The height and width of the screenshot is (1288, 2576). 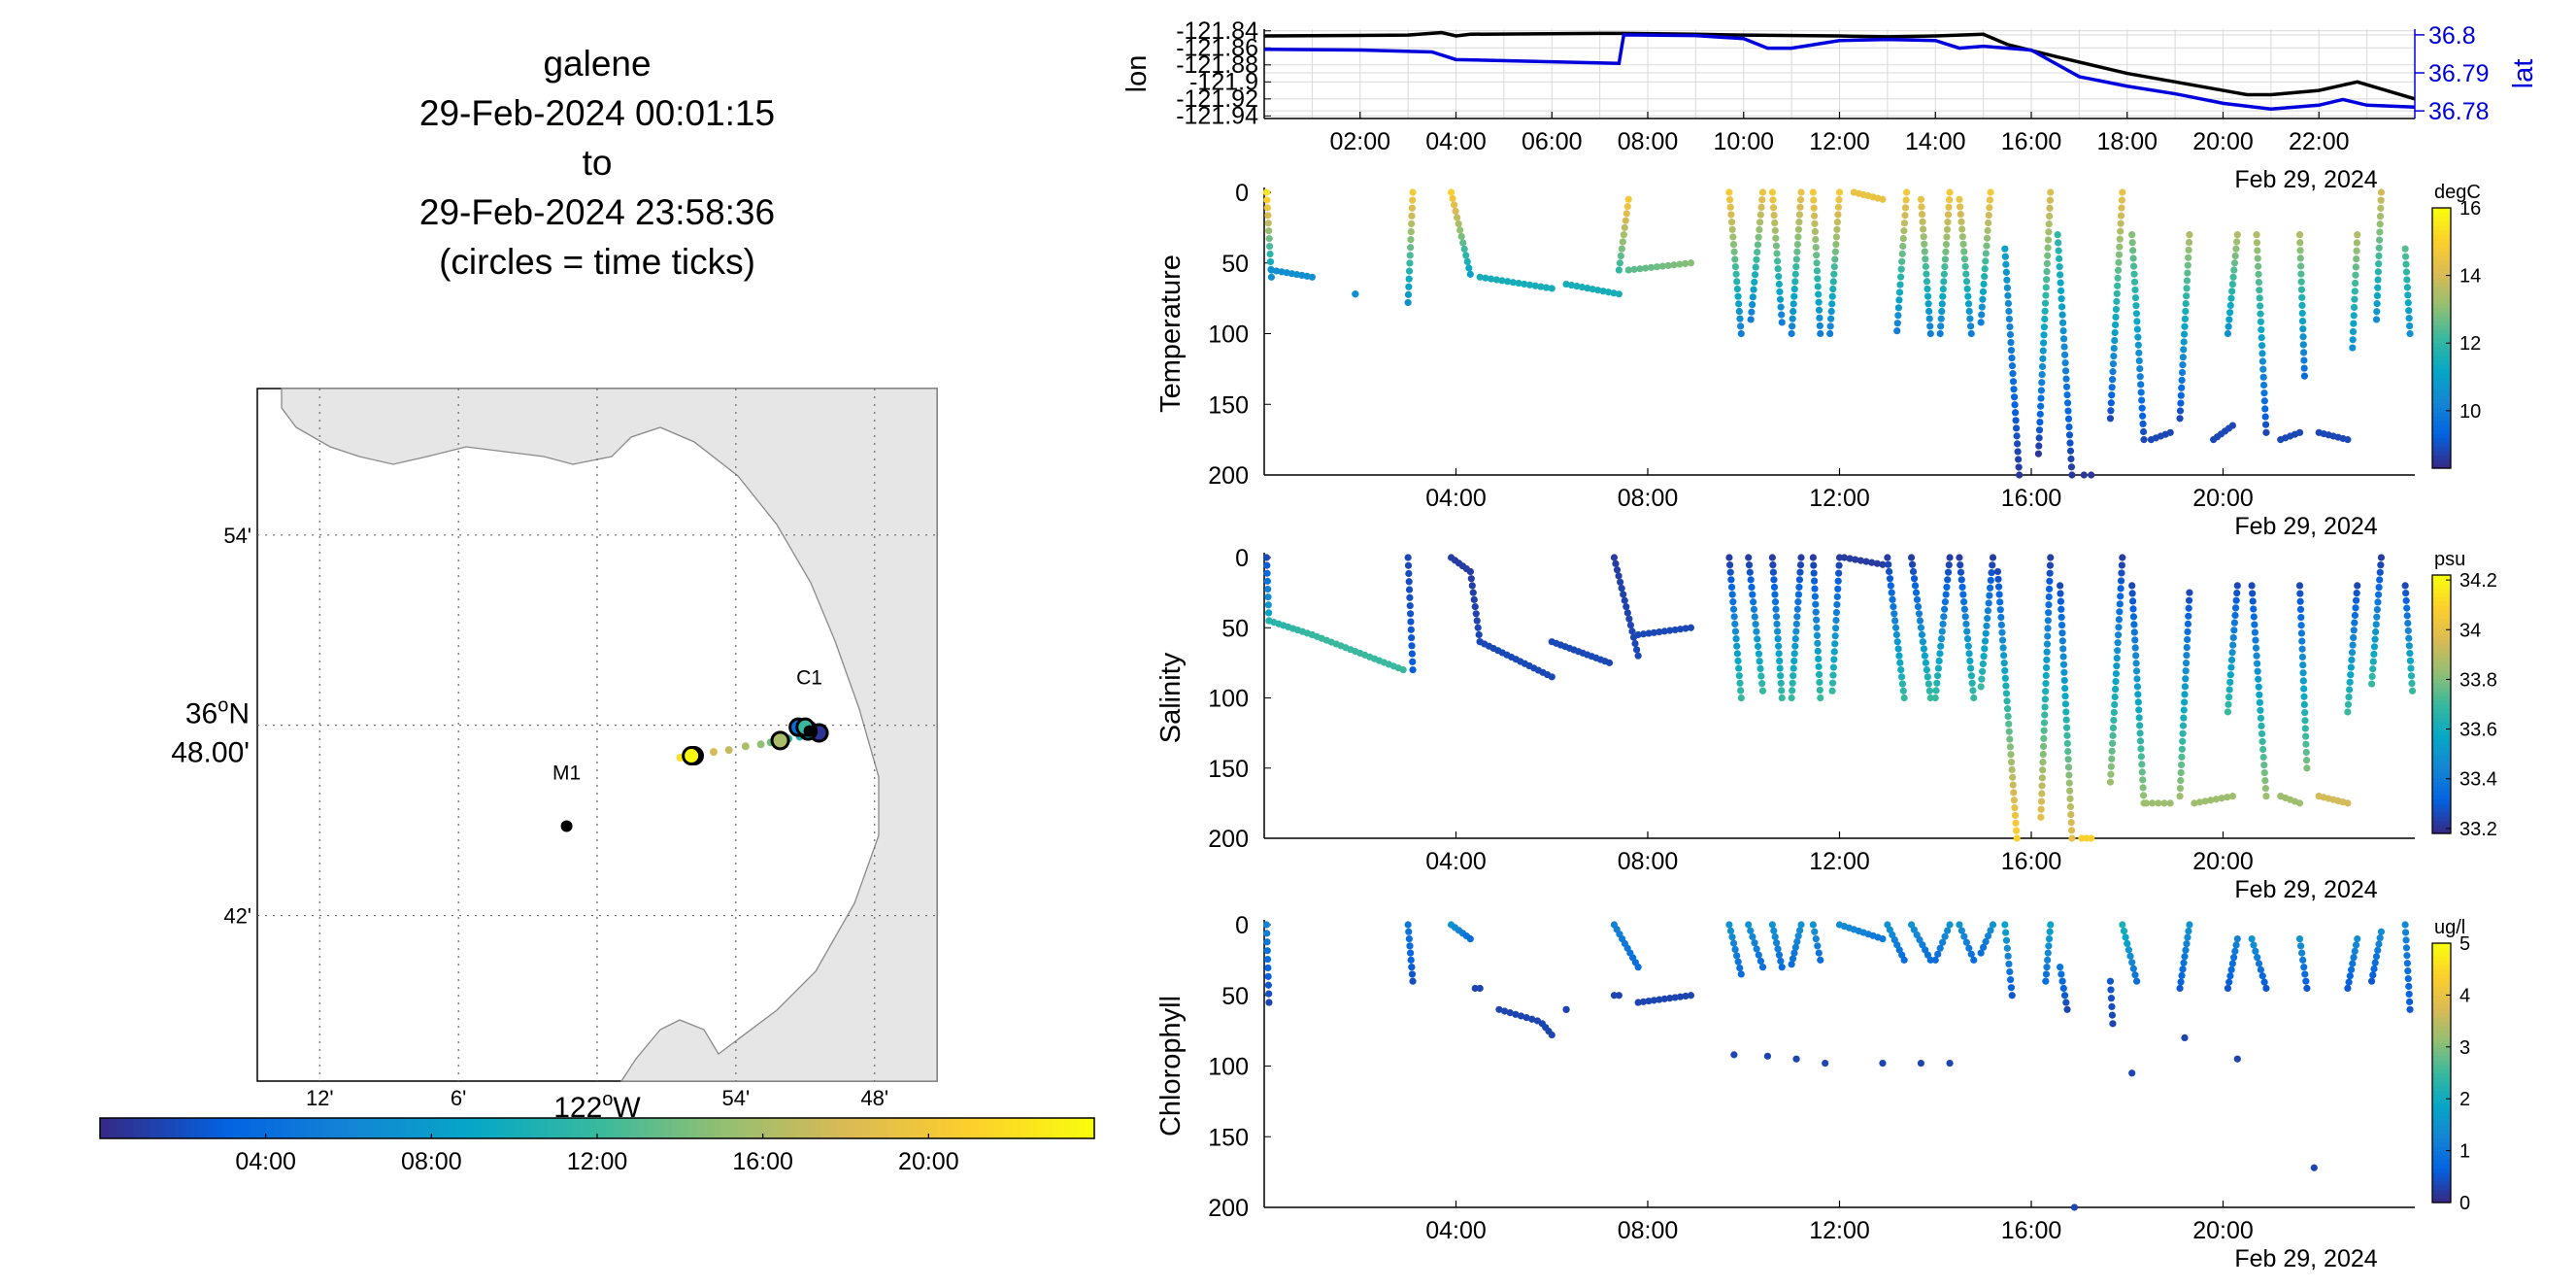 What do you see at coordinates (1242, 193) in the screenshot?
I see `y-tick-label: 0` at bounding box center [1242, 193].